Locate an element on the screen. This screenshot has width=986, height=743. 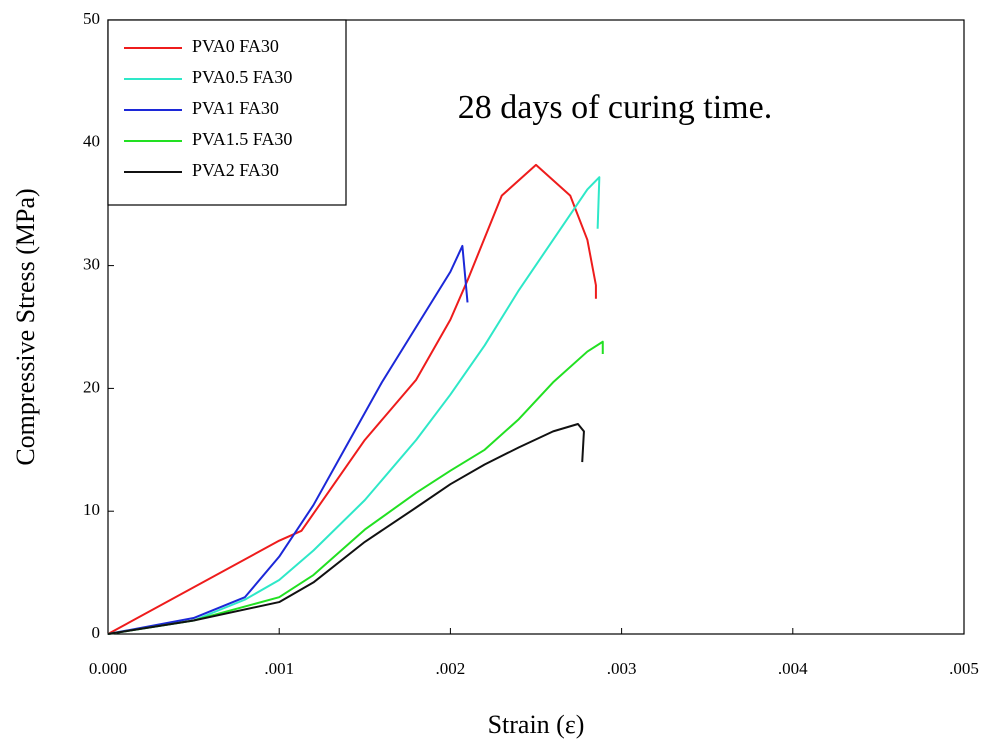
legend-box is located at coordinates (227, 112).